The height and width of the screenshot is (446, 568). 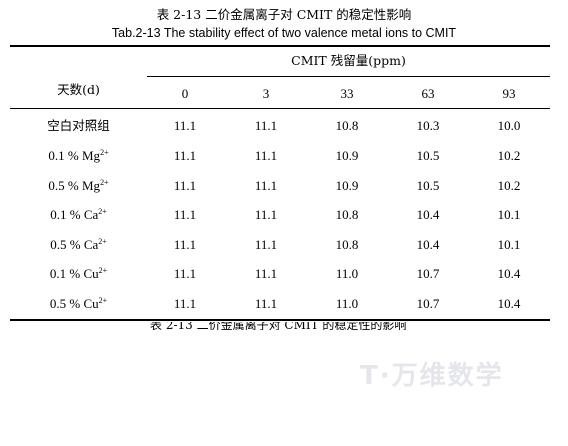 I want to click on row-label-concentration: 空白对照组, so click(x=78, y=125).